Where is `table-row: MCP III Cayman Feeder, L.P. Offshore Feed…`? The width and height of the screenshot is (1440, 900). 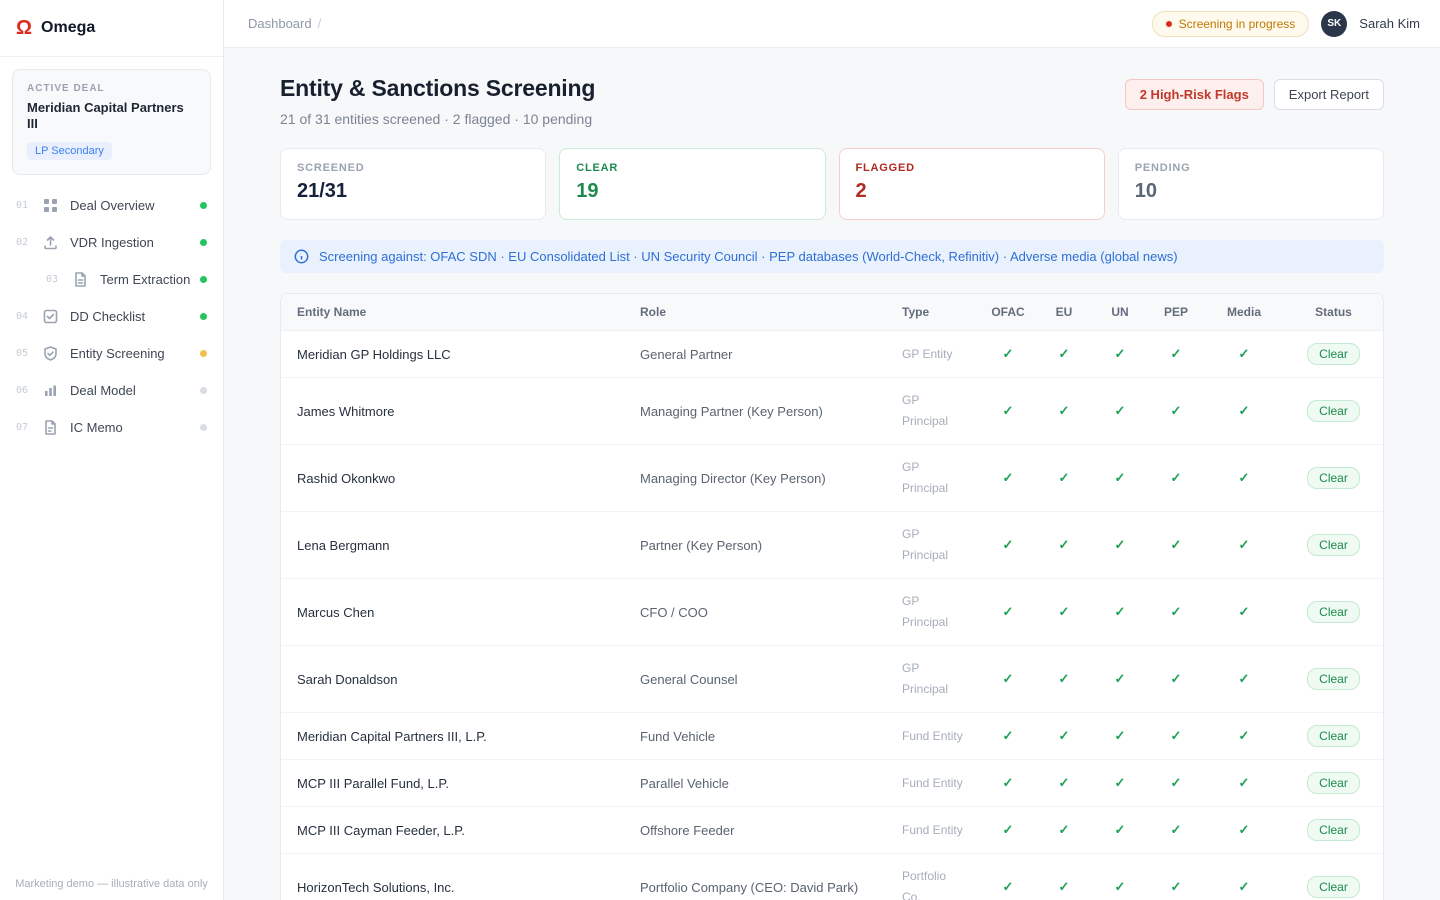 table-row: MCP III Cayman Feeder, L.P. Offshore Feed… is located at coordinates (832, 830).